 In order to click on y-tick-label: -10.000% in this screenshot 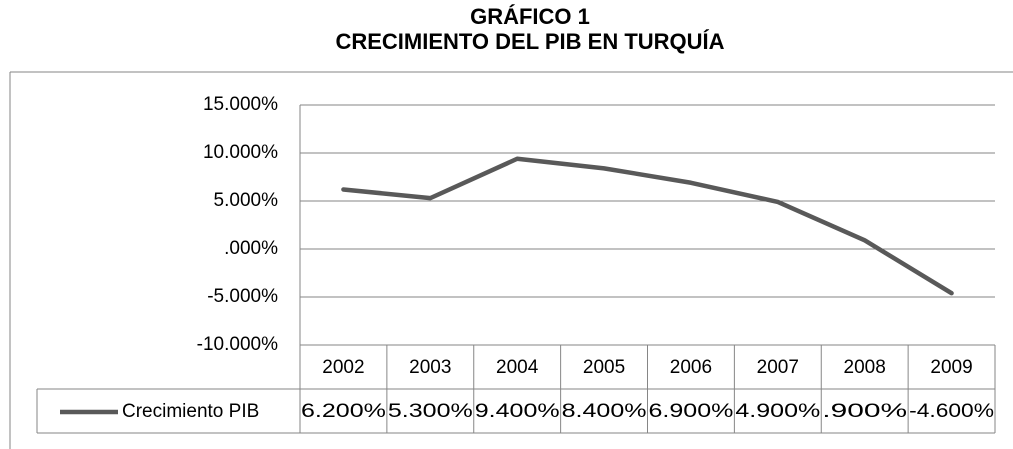, I will do `click(237, 344)`.